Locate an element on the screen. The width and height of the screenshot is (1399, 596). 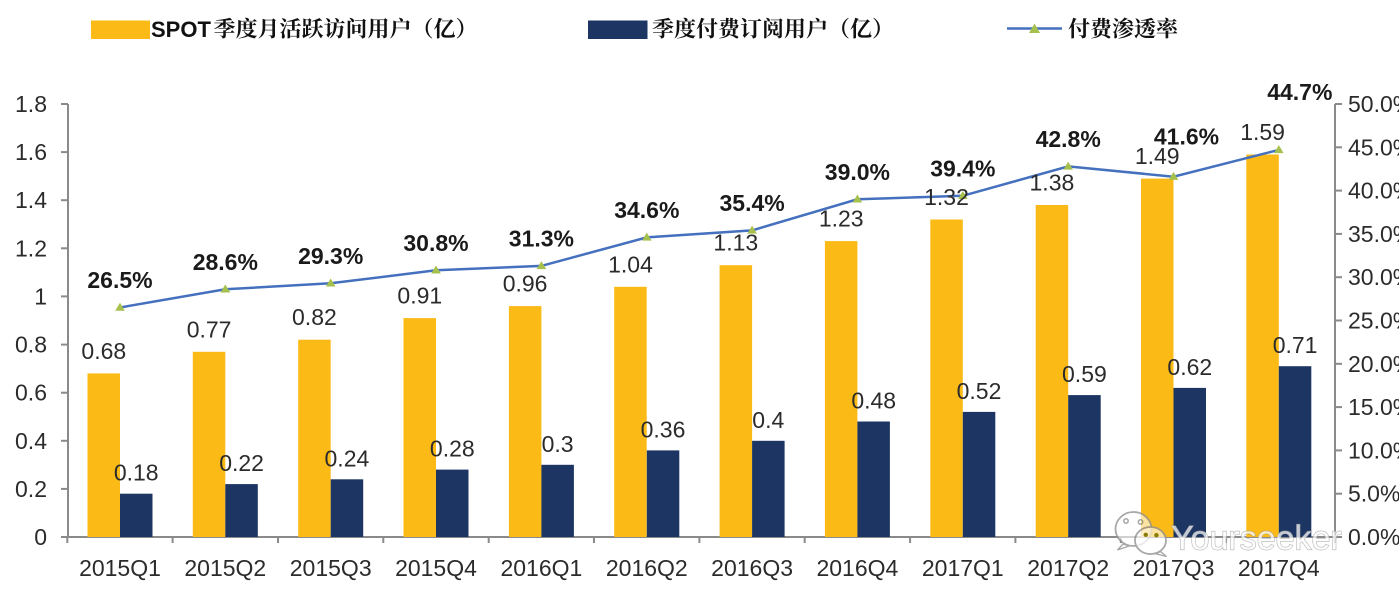
svg-text: 1.38 is located at coordinates (1052, 183).